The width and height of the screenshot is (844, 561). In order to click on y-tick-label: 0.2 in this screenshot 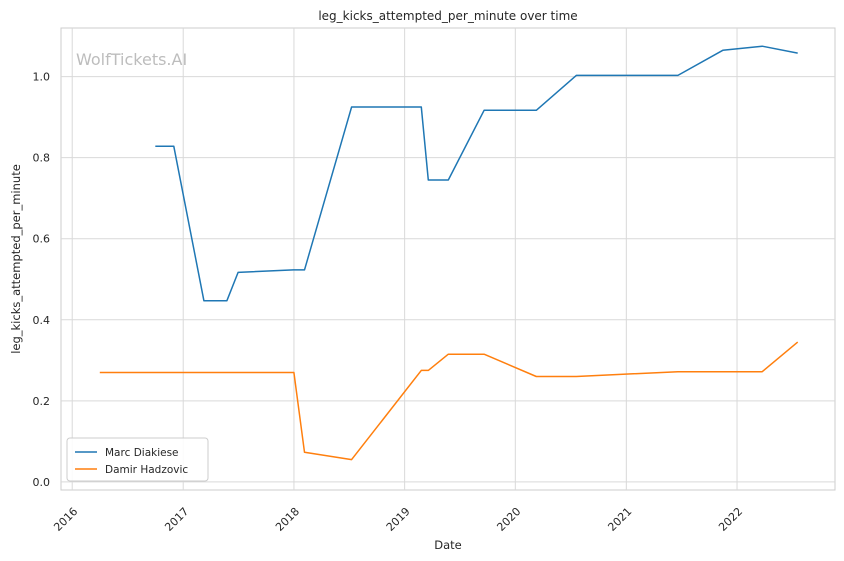, I will do `click(42, 401)`.